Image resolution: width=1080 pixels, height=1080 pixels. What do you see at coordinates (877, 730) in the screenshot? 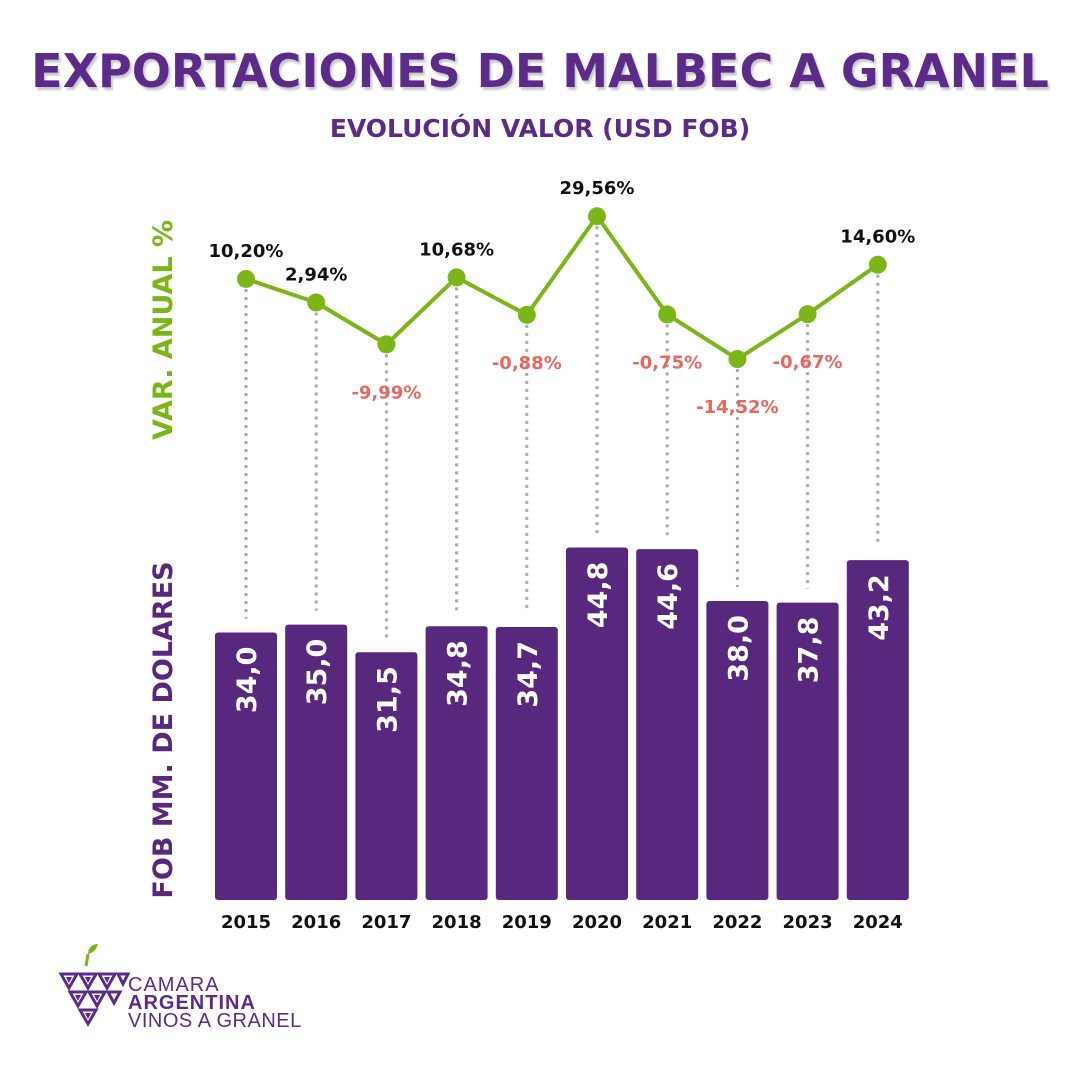
I see `bar-2024` at bounding box center [877, 730].